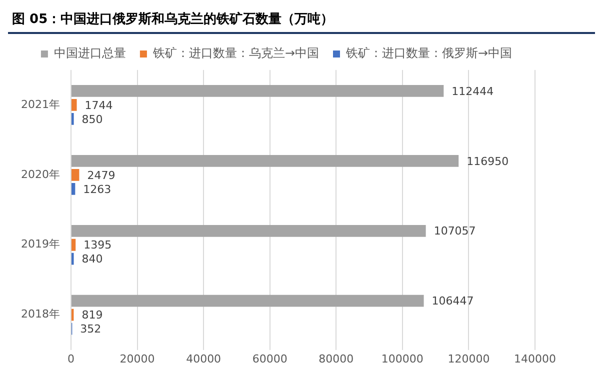 The height and width of the screenshot is (383, 603). I want to click on x-tick-label: 20000, so click(137, 359).